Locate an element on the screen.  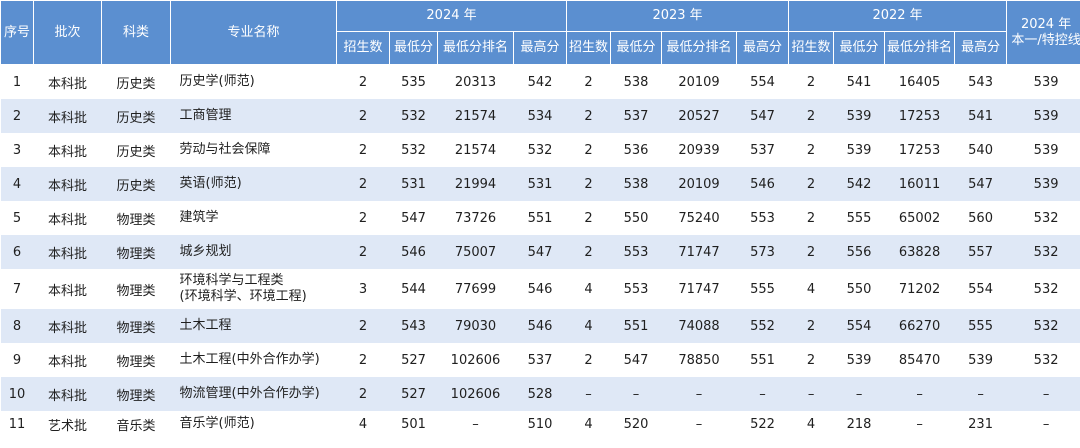
cell-major: 环境科学与工程类 (环境科学、环境工程) is located at coordinates (253, 289).